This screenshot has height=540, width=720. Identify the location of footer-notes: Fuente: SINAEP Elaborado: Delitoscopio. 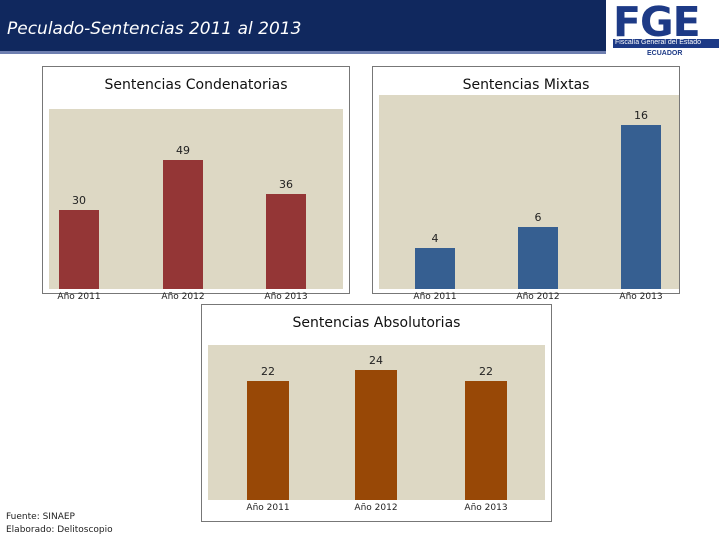
(59, 524).